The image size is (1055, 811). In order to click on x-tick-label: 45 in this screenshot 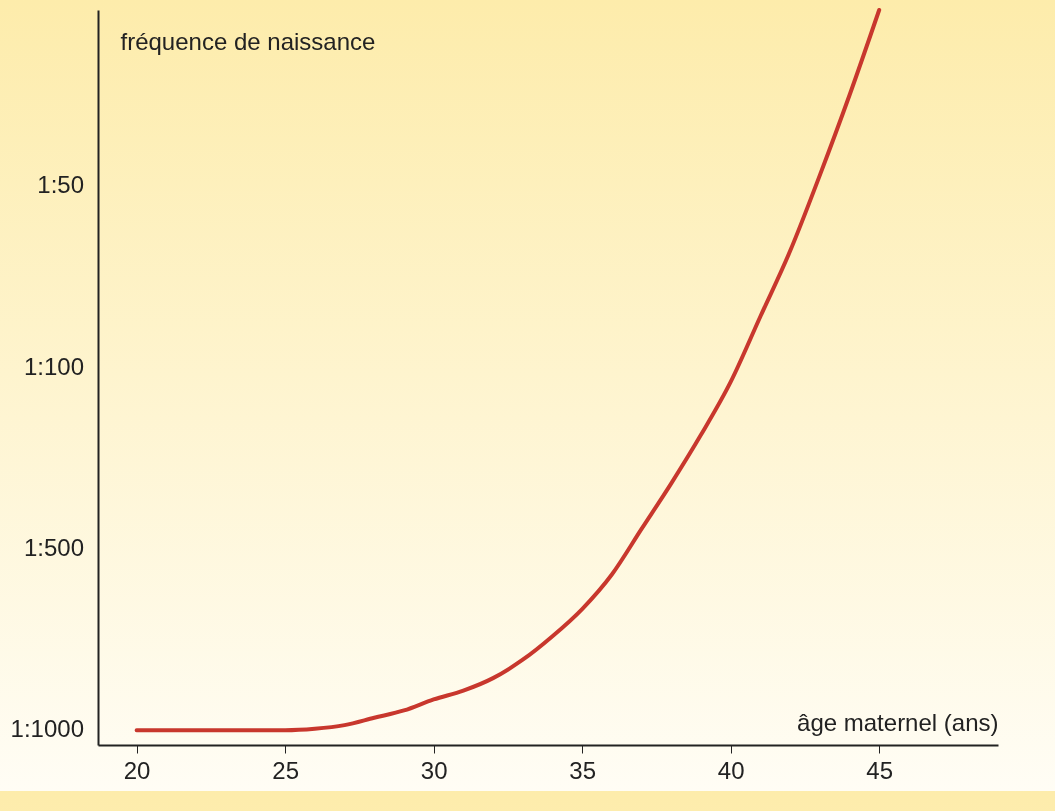, I will do `click(880, 770)`.